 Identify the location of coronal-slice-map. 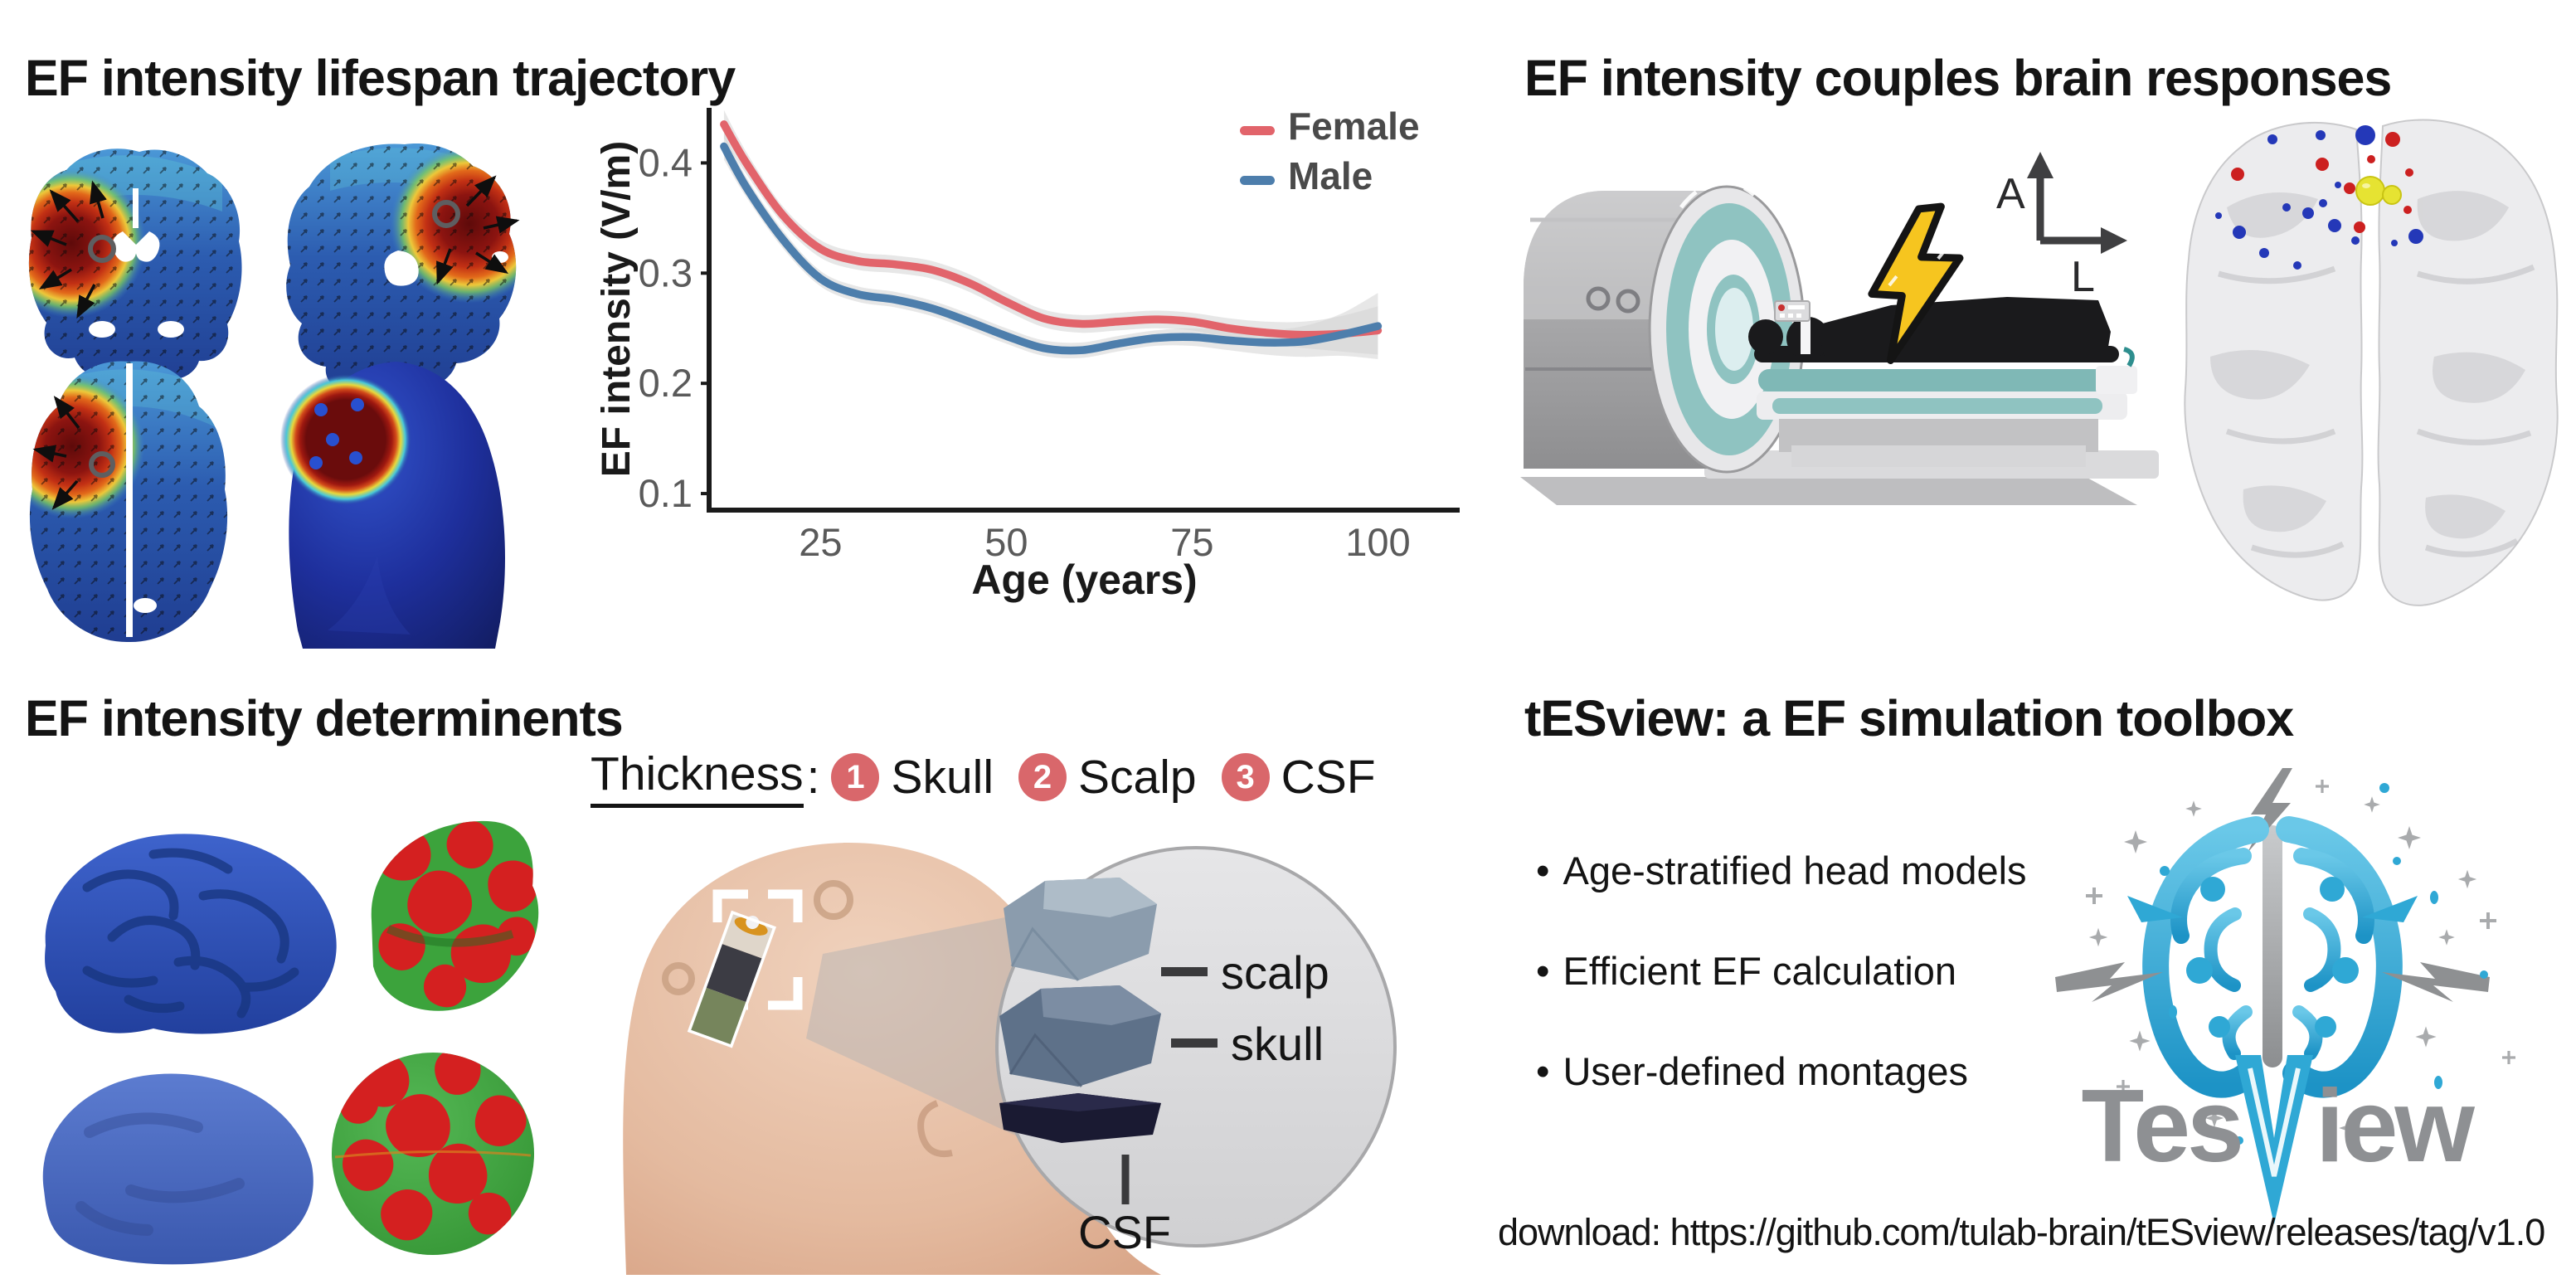
(135, 266).